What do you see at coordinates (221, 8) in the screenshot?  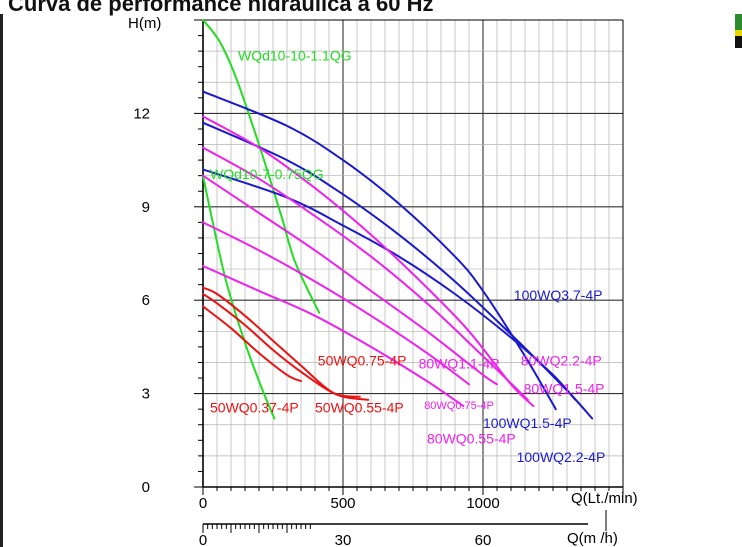 I see `page-title: Curva de performance hidráulica a 60 Hz` at bounding box center [221, 8].